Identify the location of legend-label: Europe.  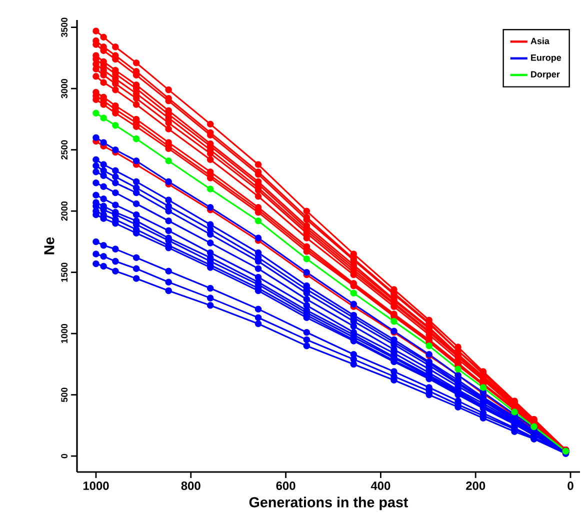
(546, 58).